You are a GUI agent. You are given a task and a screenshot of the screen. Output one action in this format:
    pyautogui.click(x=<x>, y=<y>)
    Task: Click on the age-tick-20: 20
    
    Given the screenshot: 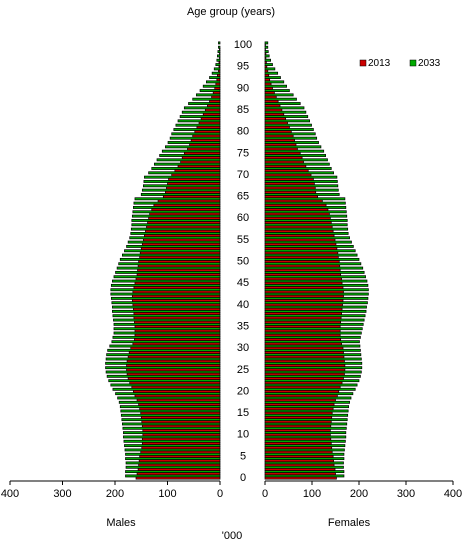 What is the action you would take?
    pyautogui.click(x=243, y=391)
    